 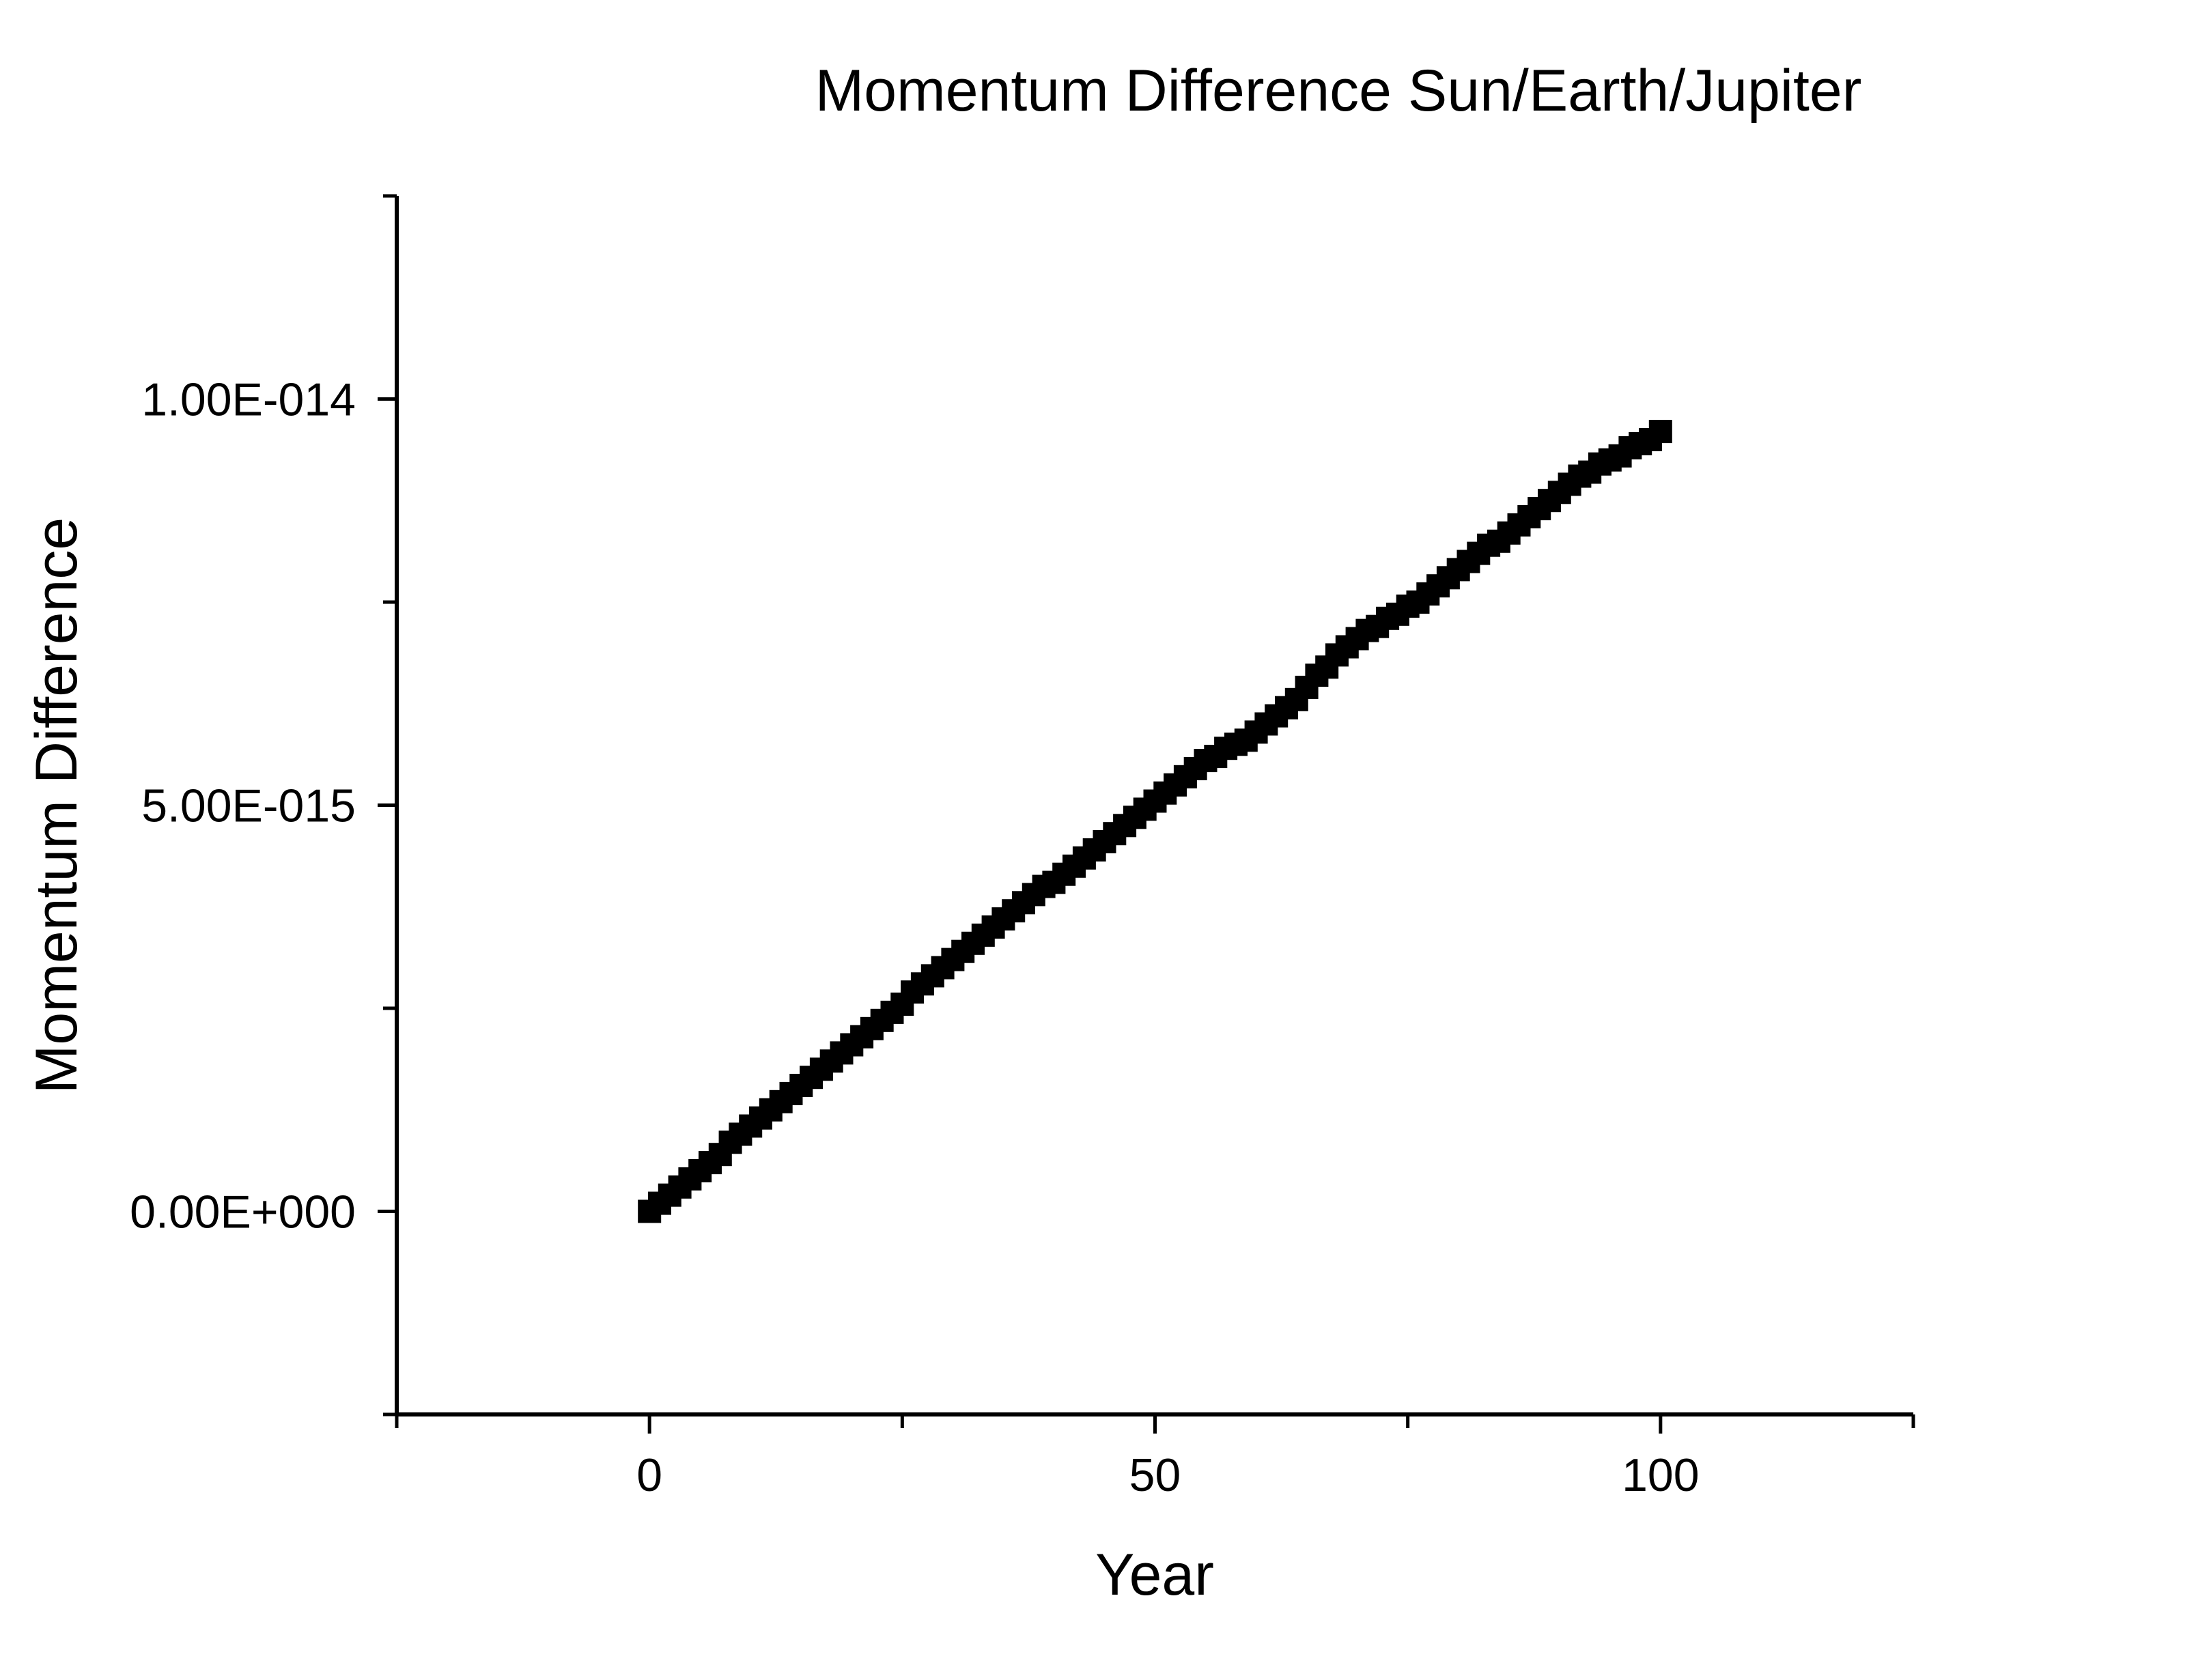 I want to click on chart-title: Momentum Difference Sun/Earth/Jupiter, so click(x=1338, y=91).